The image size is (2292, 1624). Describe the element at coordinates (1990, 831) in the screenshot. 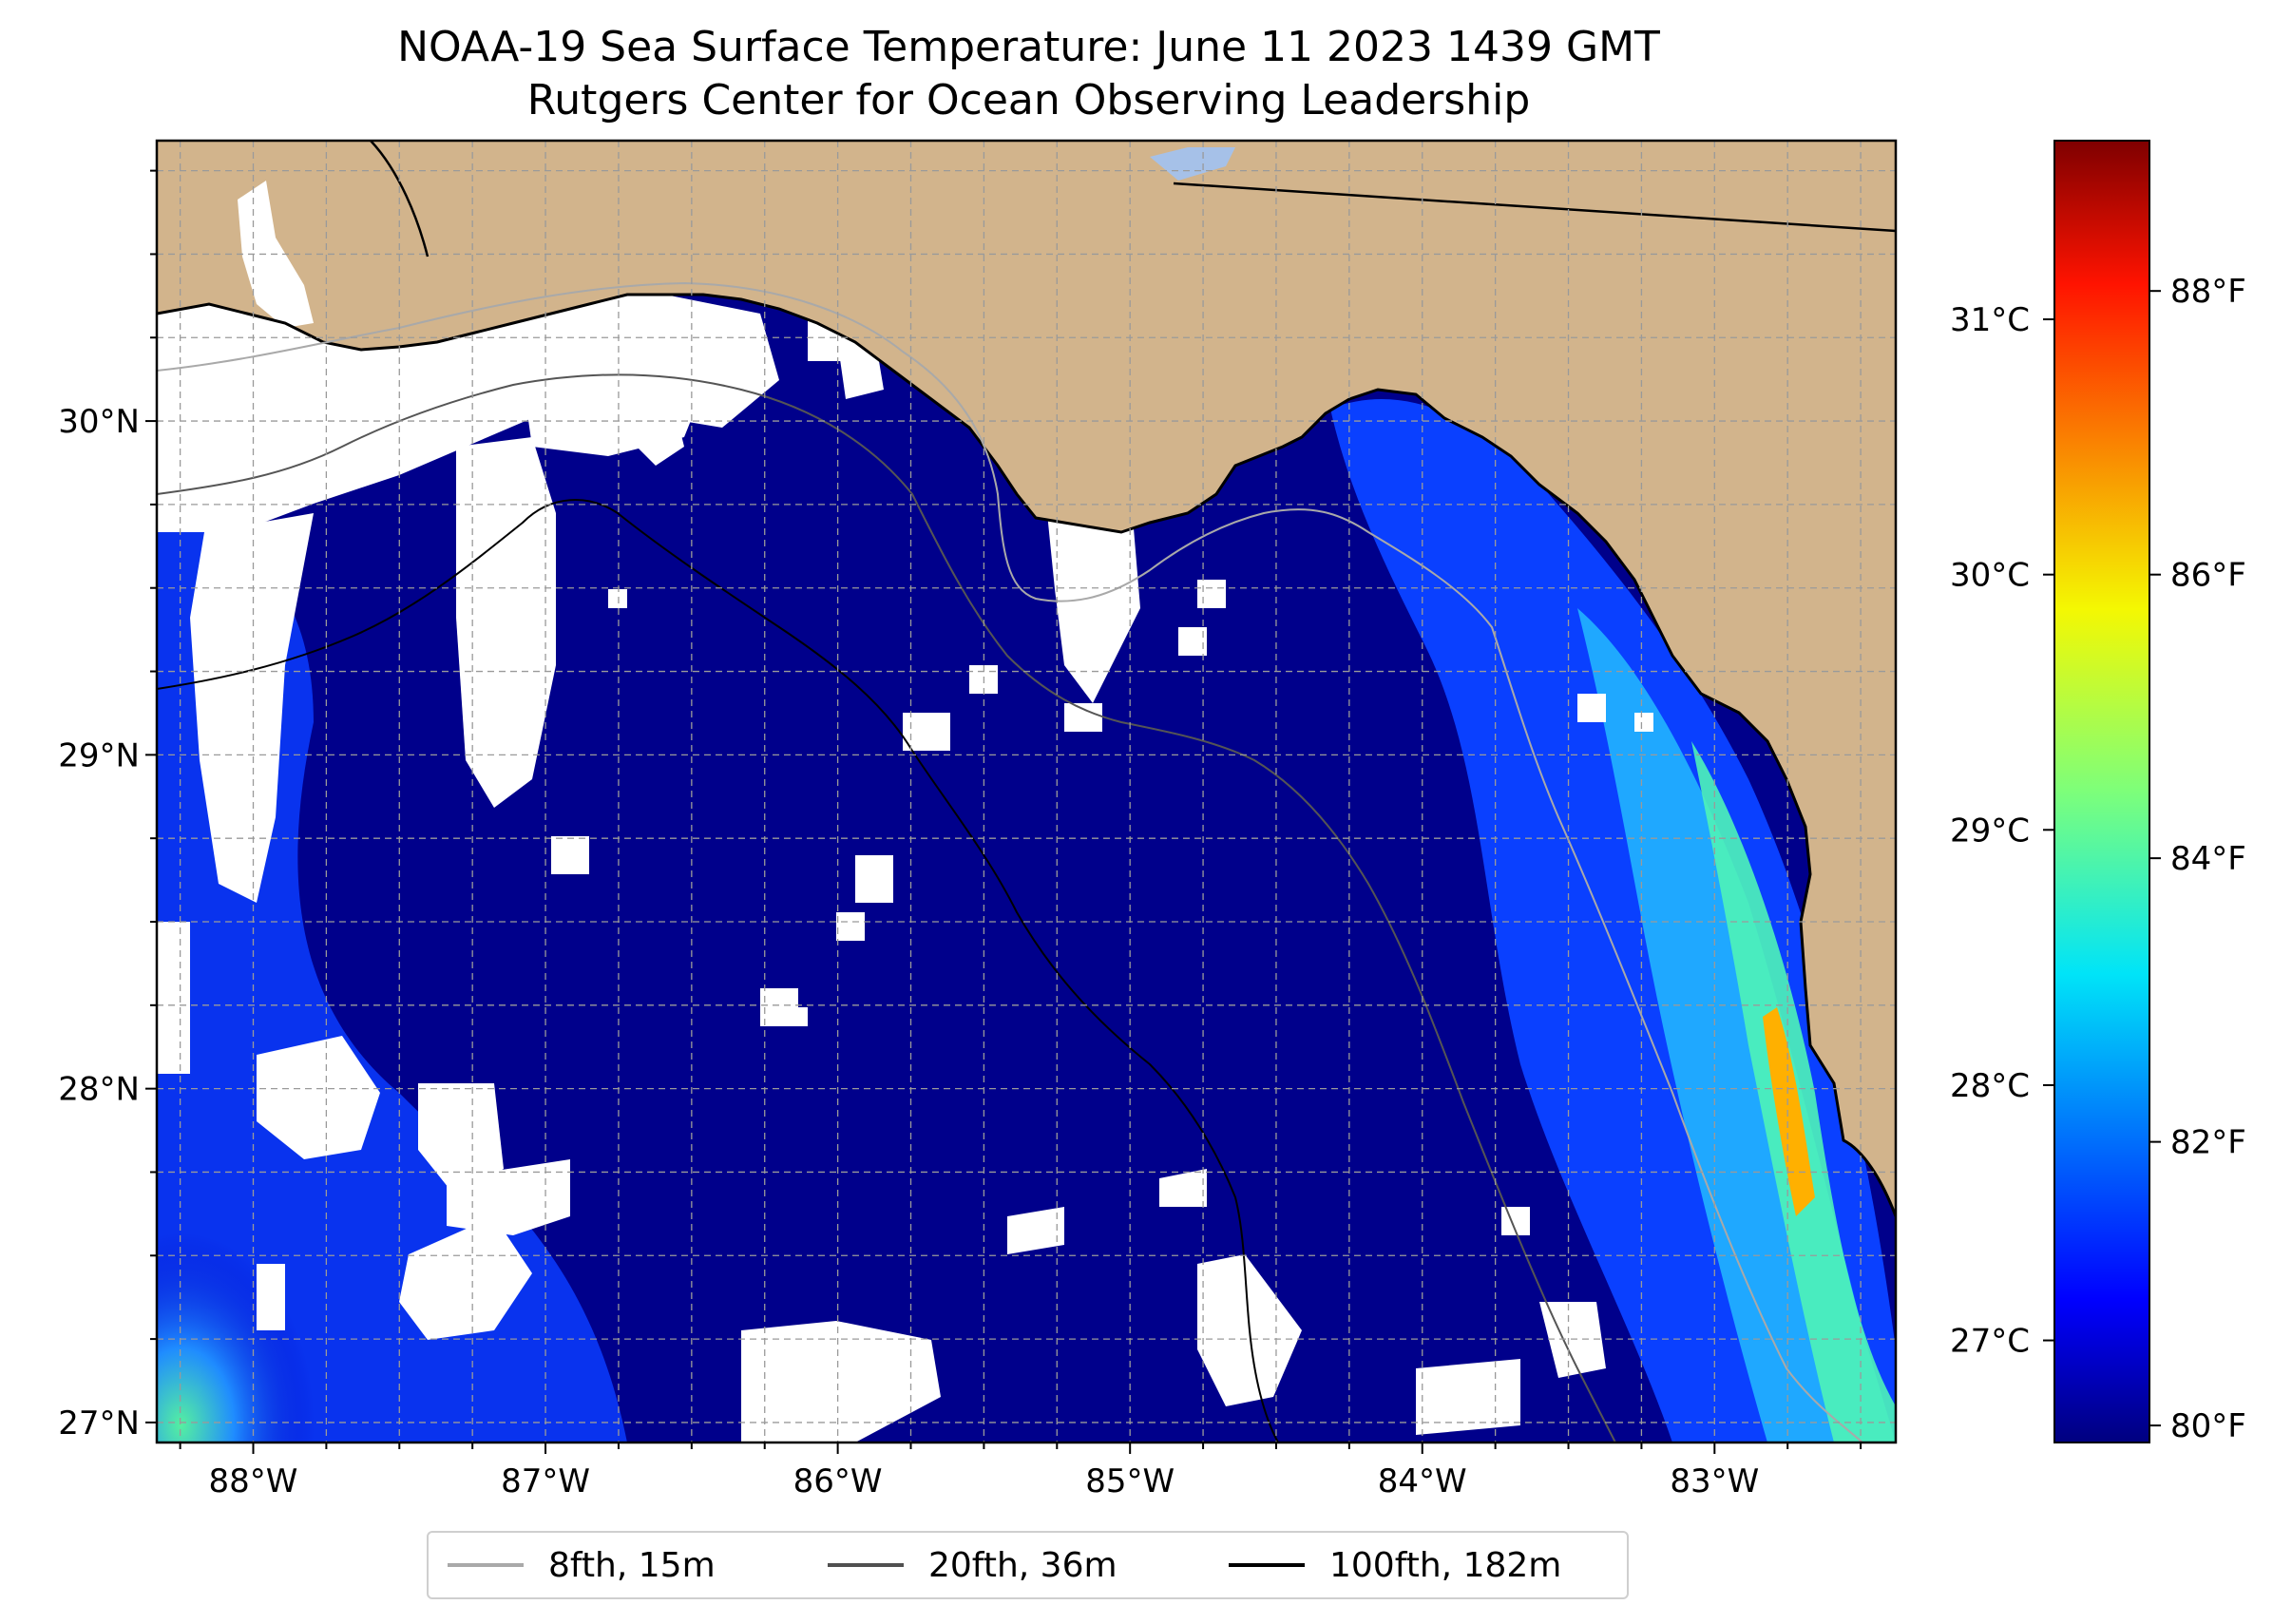

I see `celsius-tick-label: 29°C` at that location.